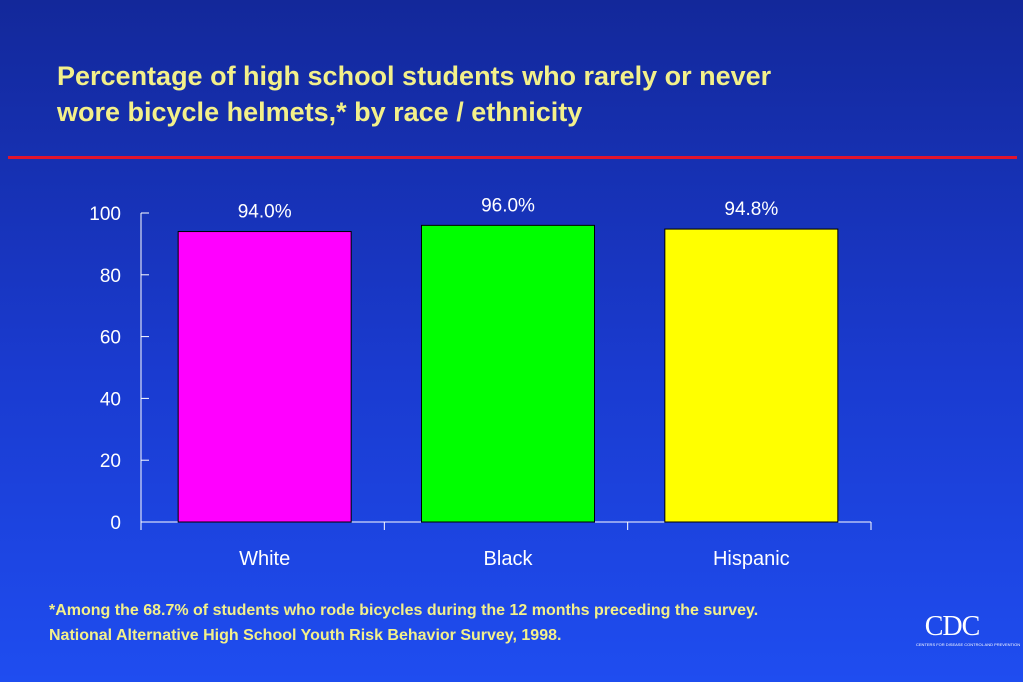 Image resolution: width=1023 pixels, height=682 pixels. Describe the element at coordinates (110, 399) in the screenshot. I see `y-tick-label: 40` at that location.